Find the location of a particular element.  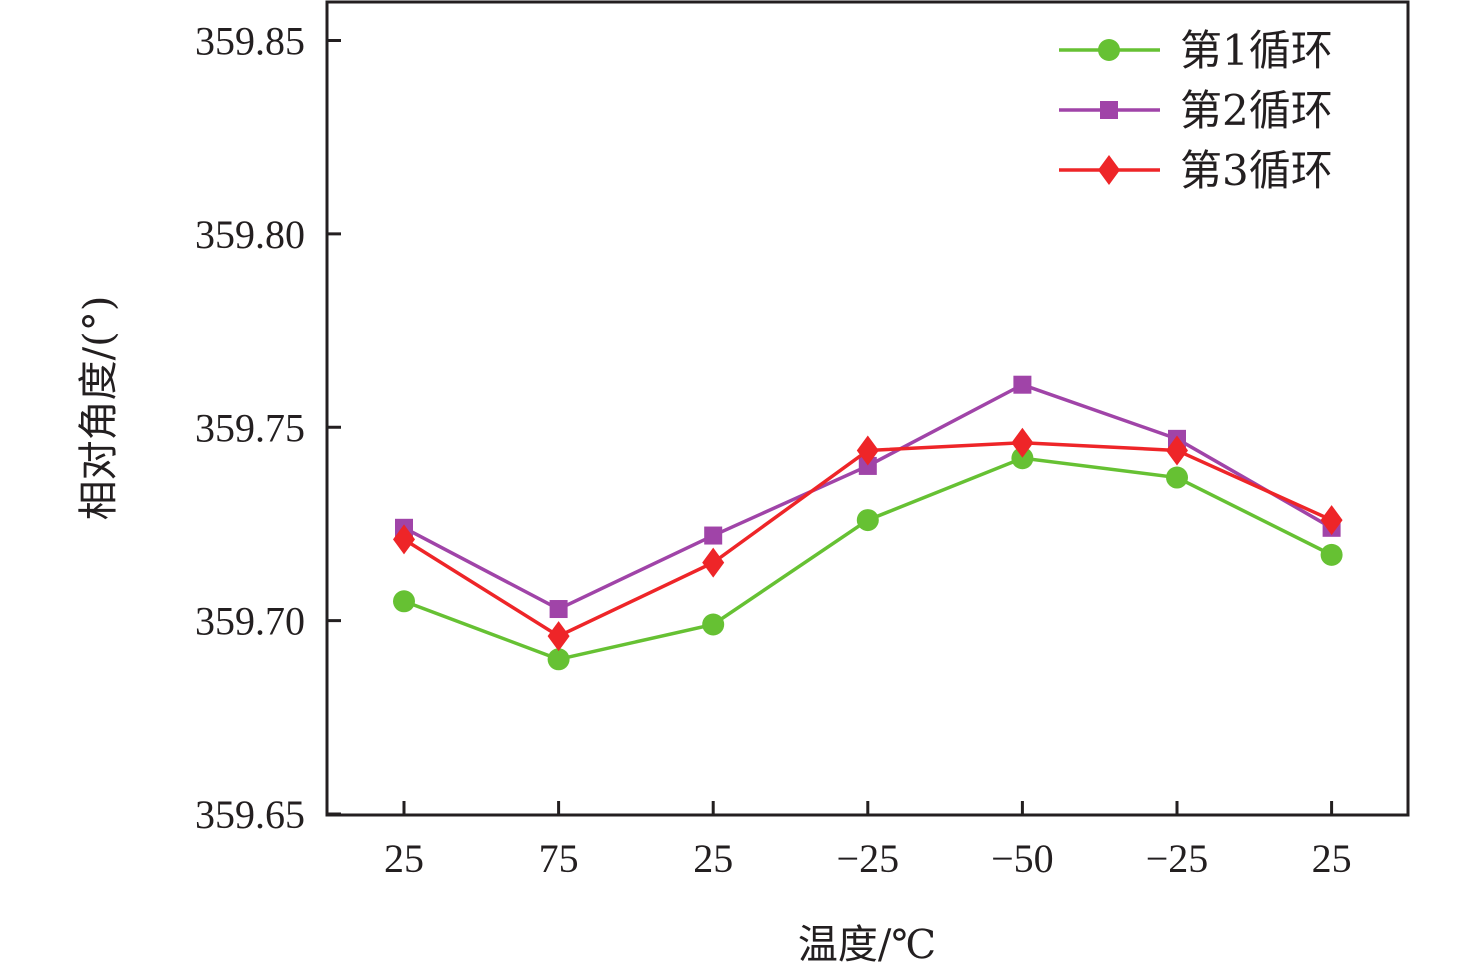

legend-marker-square is located at coordinates (1109, 110).